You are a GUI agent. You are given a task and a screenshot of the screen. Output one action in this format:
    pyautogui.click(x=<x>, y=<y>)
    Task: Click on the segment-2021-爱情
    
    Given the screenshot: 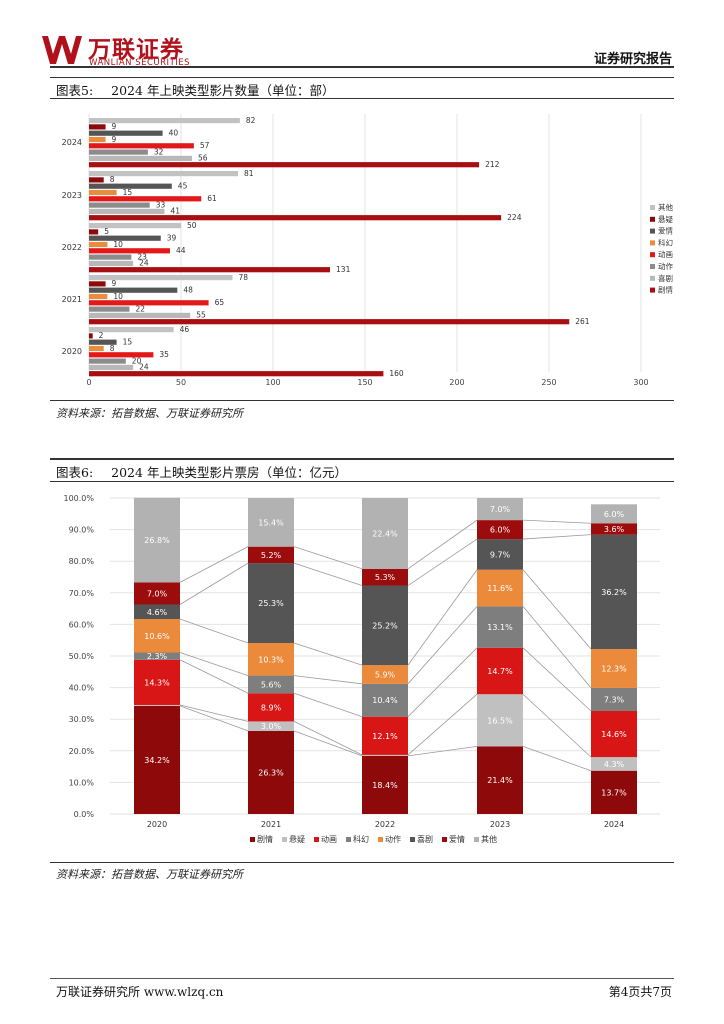 What is the action you would take?
    pyautogui.click(x=271, y=555)
    